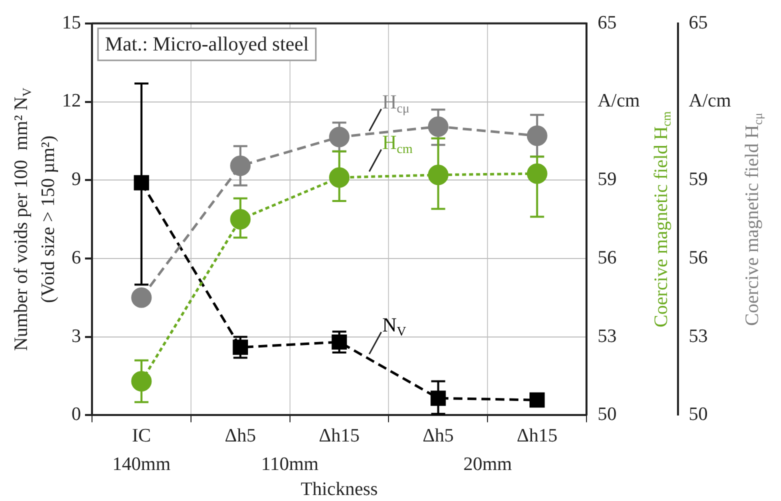 The height and width of the screenshot is (501, 781). I want to click on y3-tick-label: 53, so click(698, 336).